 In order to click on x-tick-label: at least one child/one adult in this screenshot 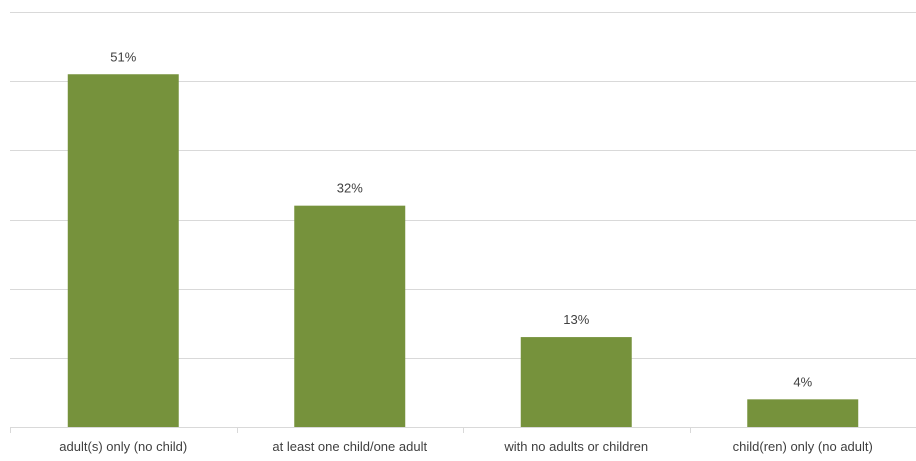, I will do `click(349, 446)`.